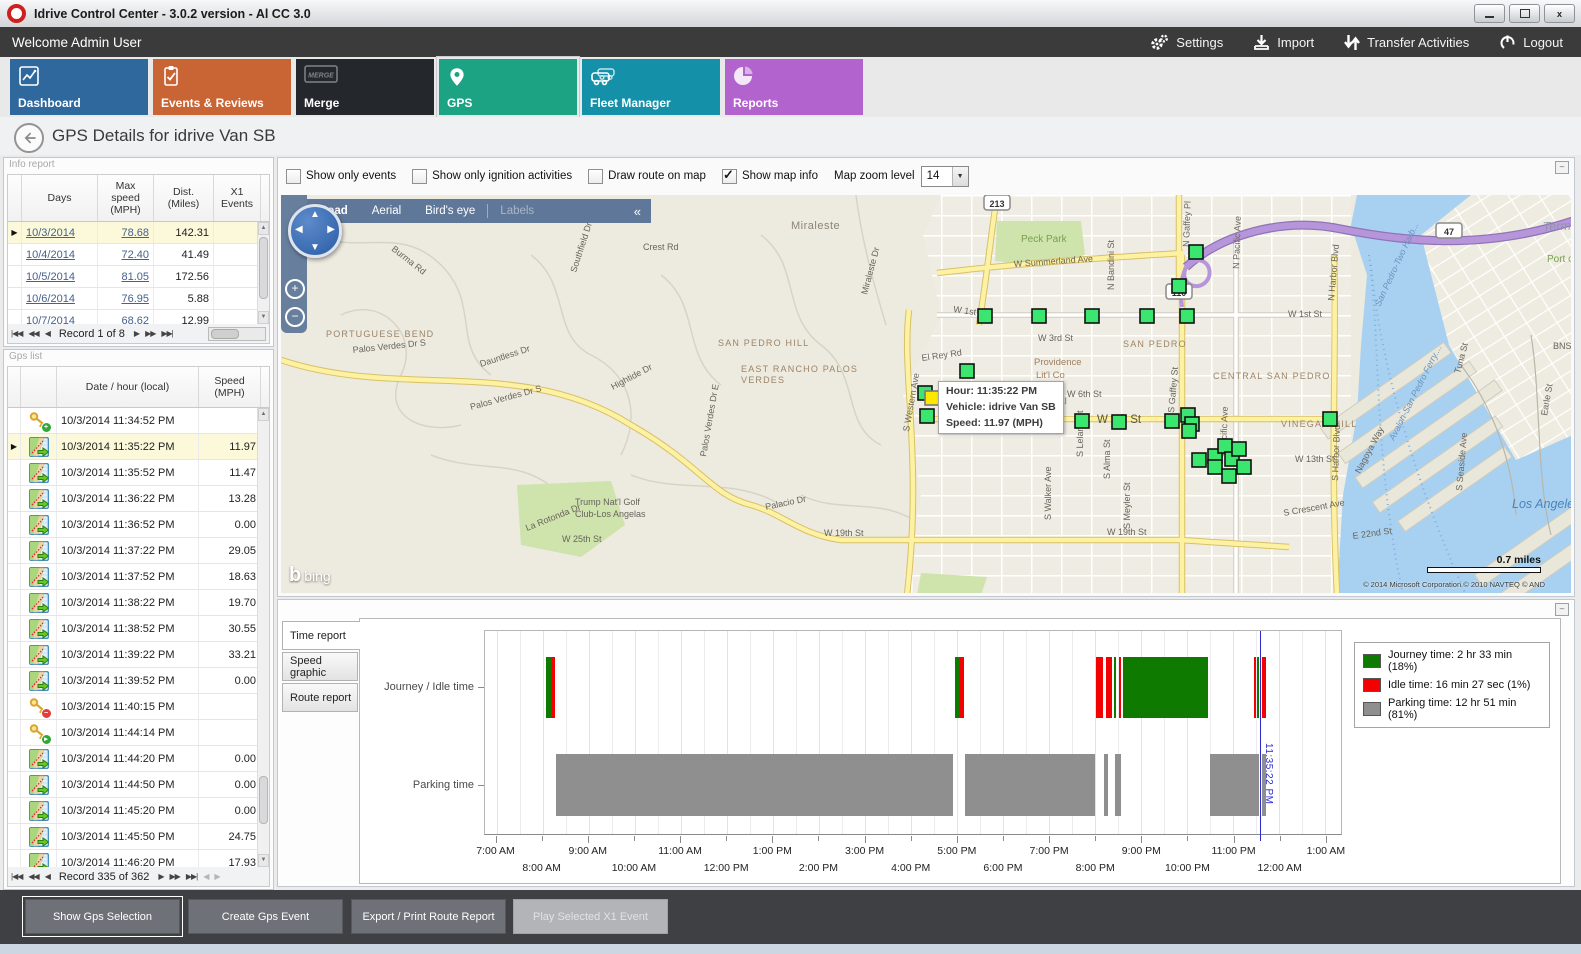  I want to click on show-gps-selection-button: Show Gps Selection, so click(102, 916).